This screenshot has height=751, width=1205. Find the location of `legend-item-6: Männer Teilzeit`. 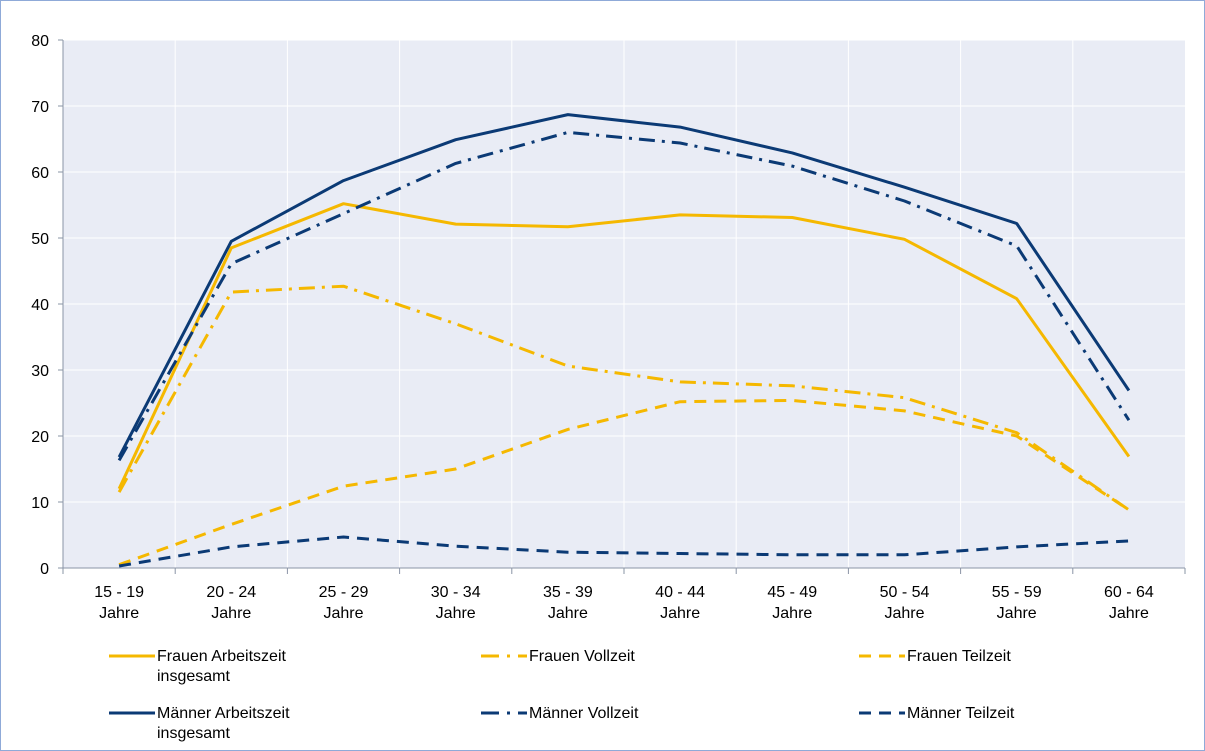

legend-item-6: Männer Teilzeit is located at coordinates (937, 713).